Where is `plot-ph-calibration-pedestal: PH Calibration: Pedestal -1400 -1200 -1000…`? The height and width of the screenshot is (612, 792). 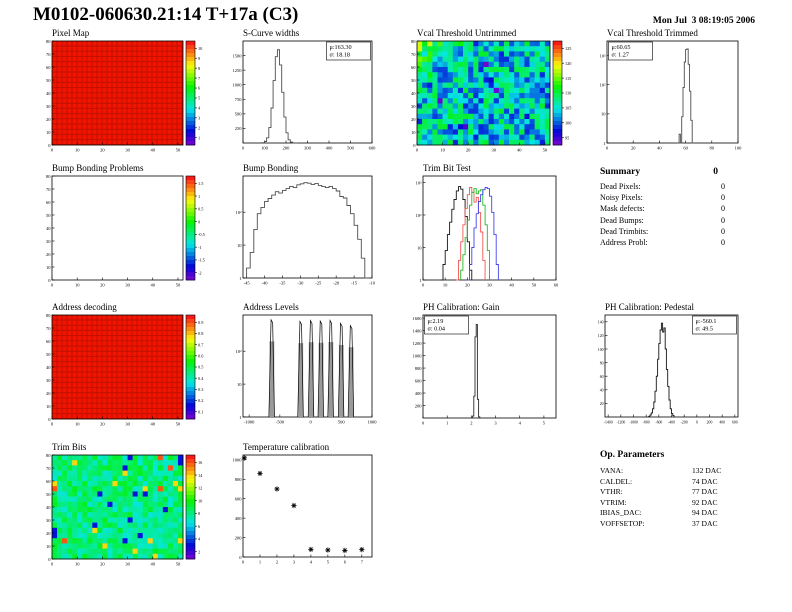
plot-ph-calibration-pedestal: PH Calibration: Pedestal -1400 -1200 -1000… is located at coordinates (668, 364).